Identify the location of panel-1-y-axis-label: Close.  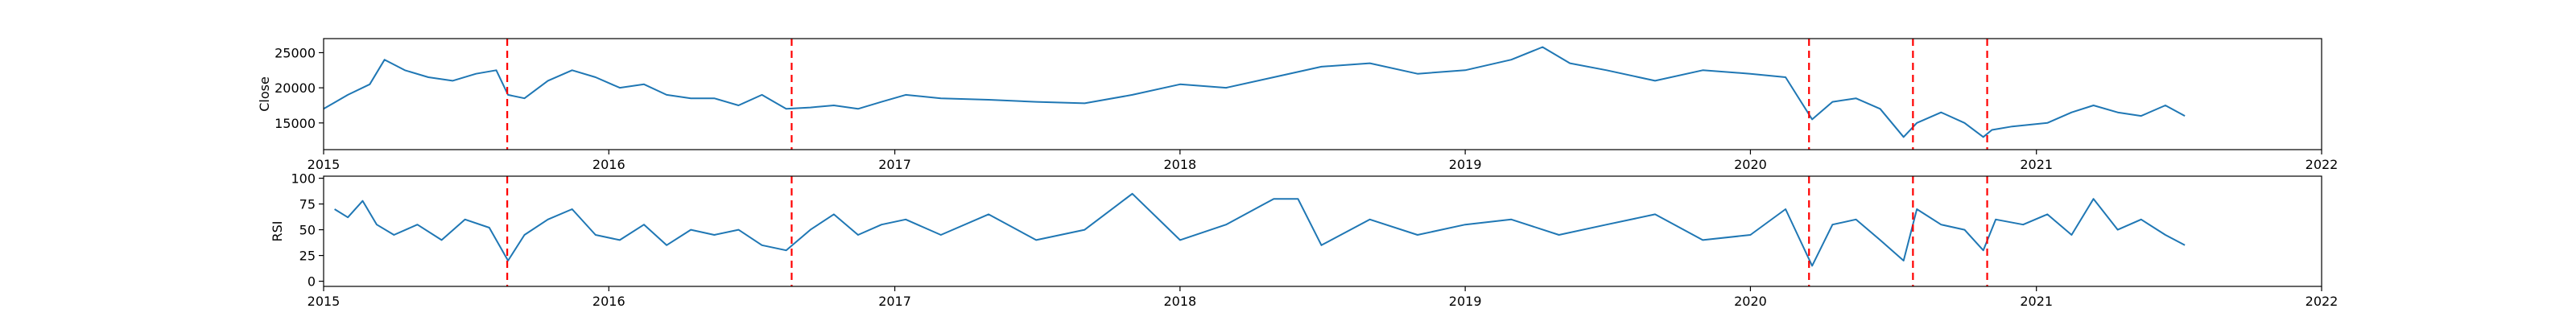
(264, 94).